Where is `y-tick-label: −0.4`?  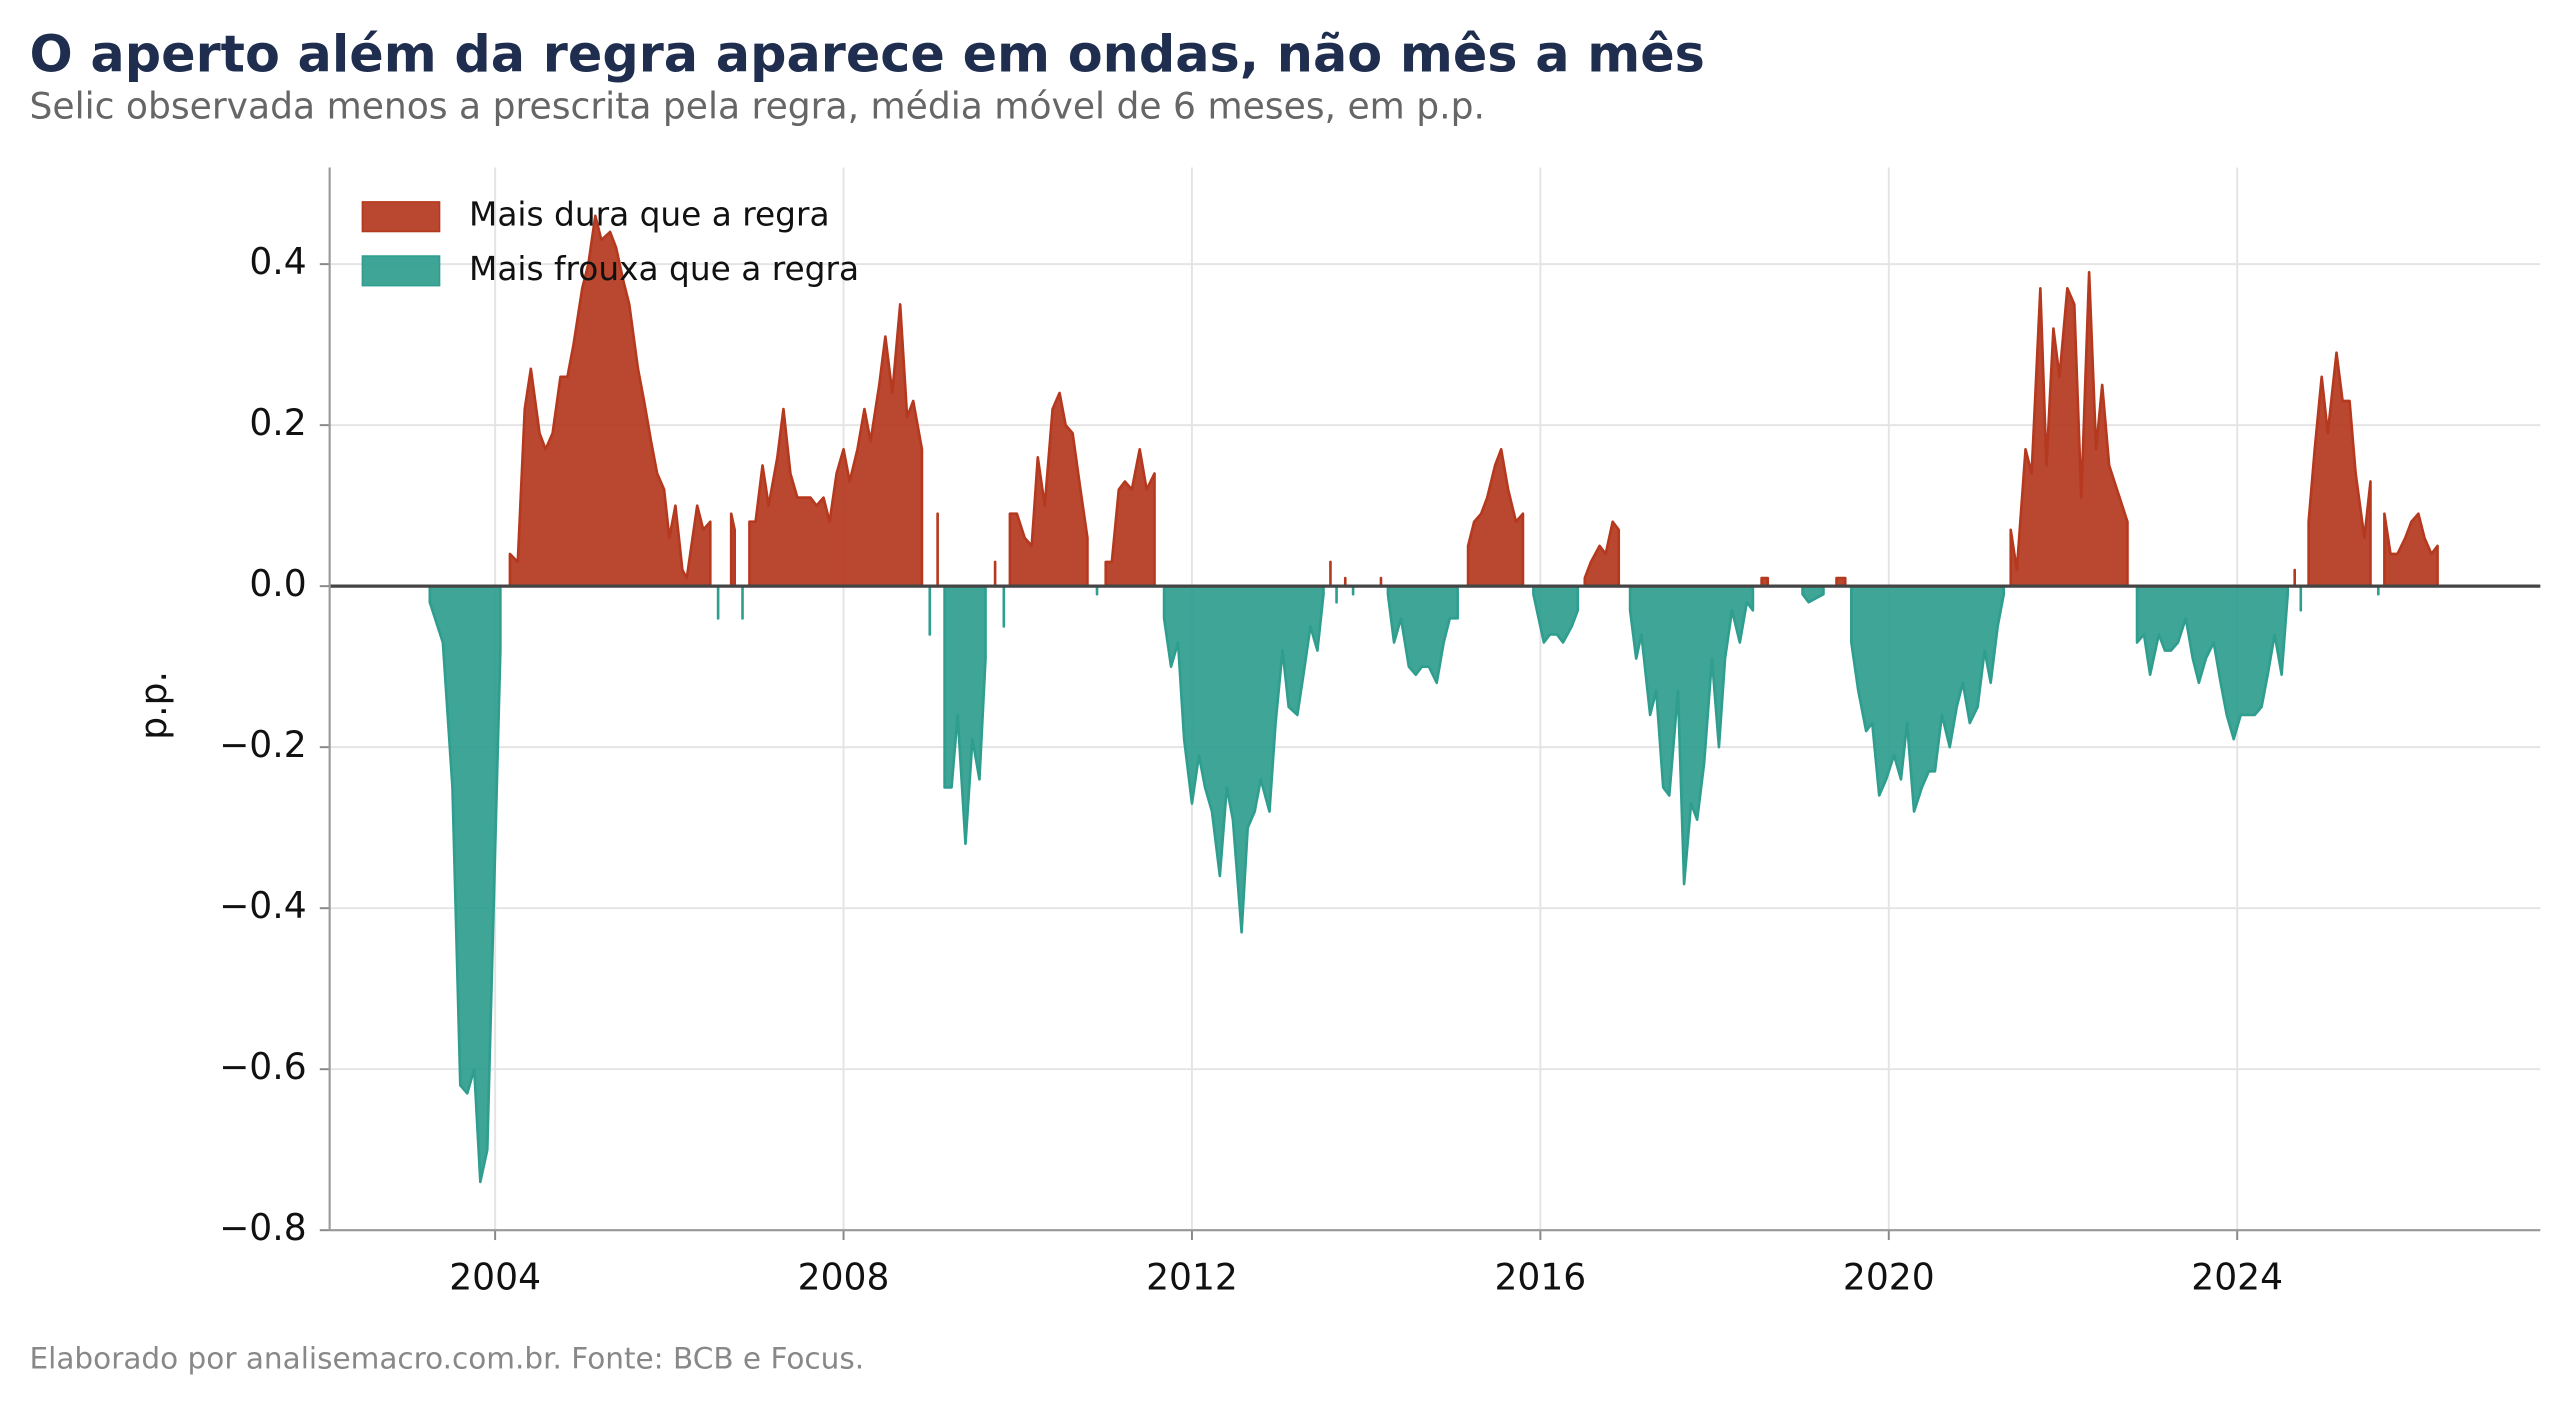
y-tick-label: −0.4 is located at coordinates (263, 906).